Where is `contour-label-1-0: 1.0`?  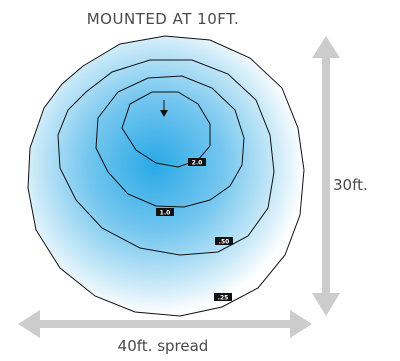
contour-label-1-0: 1.0 is located at coordinates (165, 212).